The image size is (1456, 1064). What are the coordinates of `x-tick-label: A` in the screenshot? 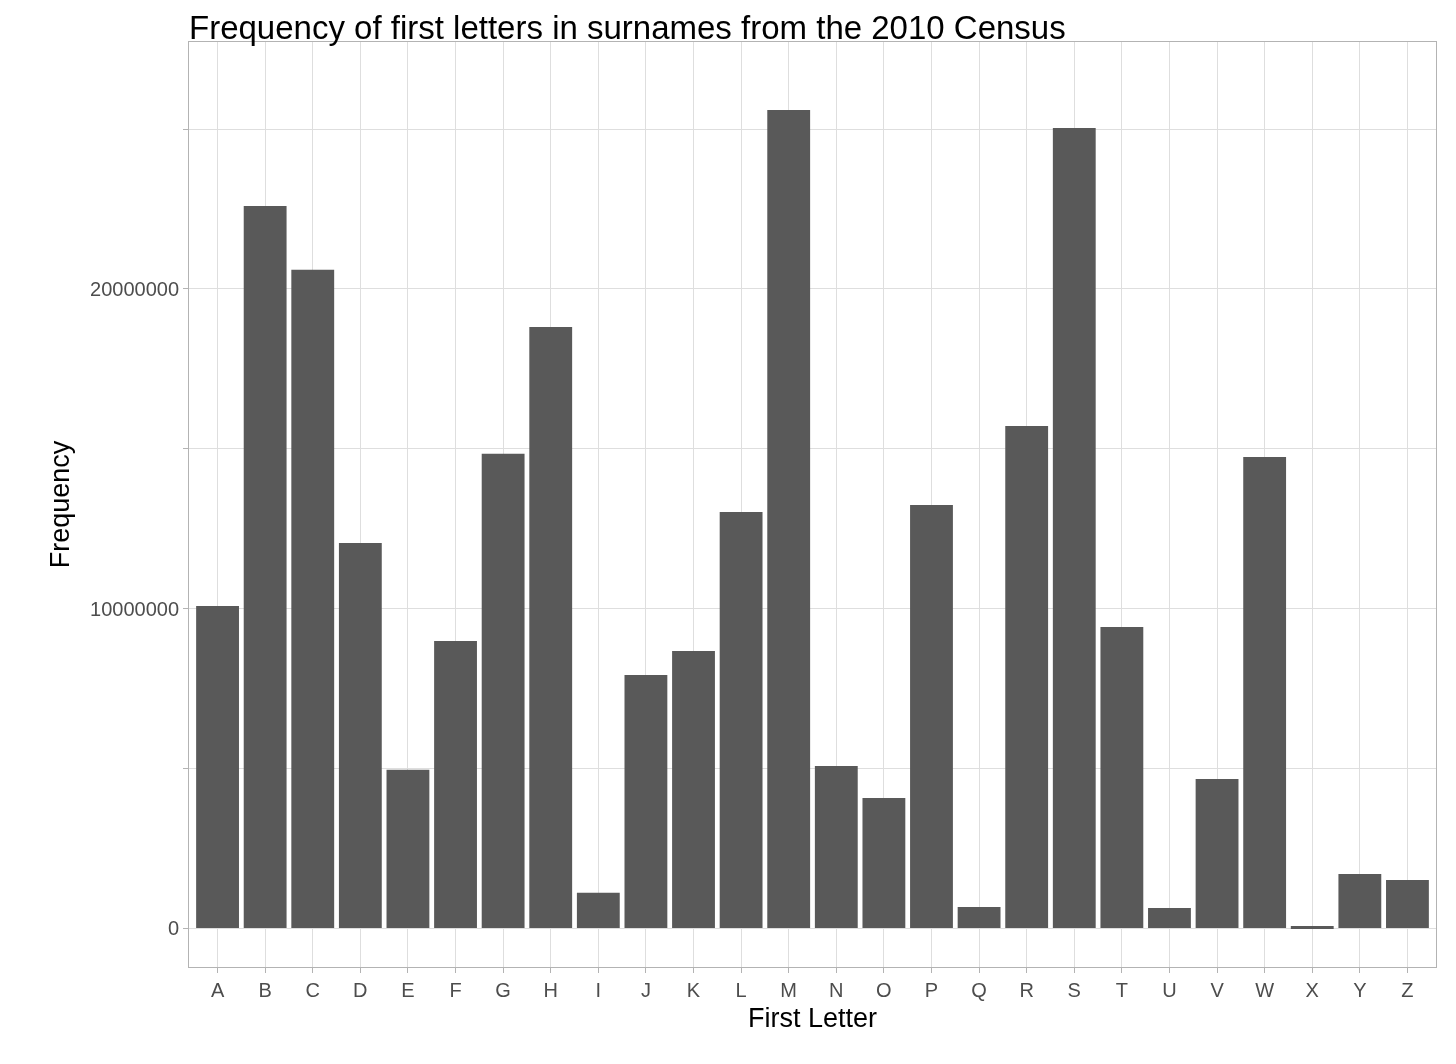 It's located at (217, 990).